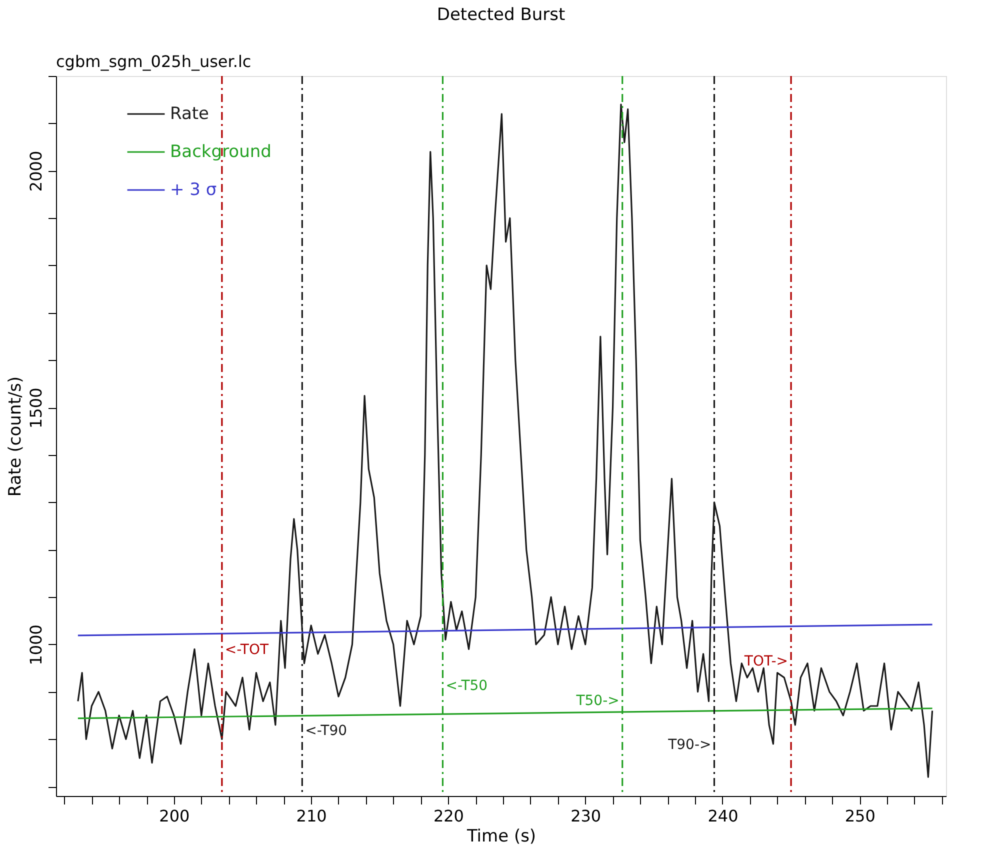 The height and width of the screenshot is (857, 985). Describe the element at coordinates (448, 816) in the screenshot. I see `x-tick-label: 220` at that location.